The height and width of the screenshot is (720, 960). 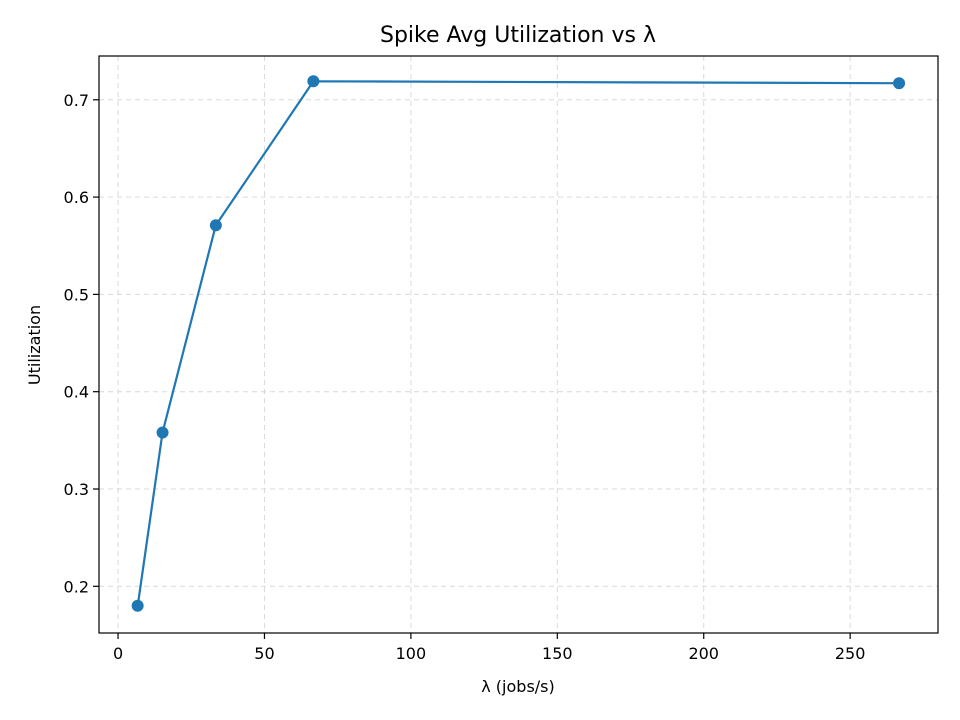 What do you see at coordinates (76, 586) in the screenshot?
I see `y-tick-label: 0.2` at bounding box center [76, 586].